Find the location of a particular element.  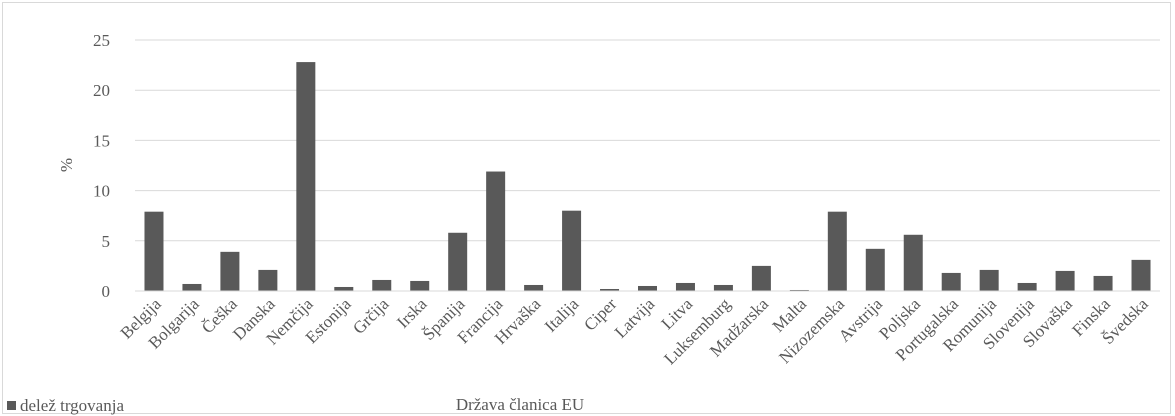

bar-Grčija is located at coordinates (382, 285).